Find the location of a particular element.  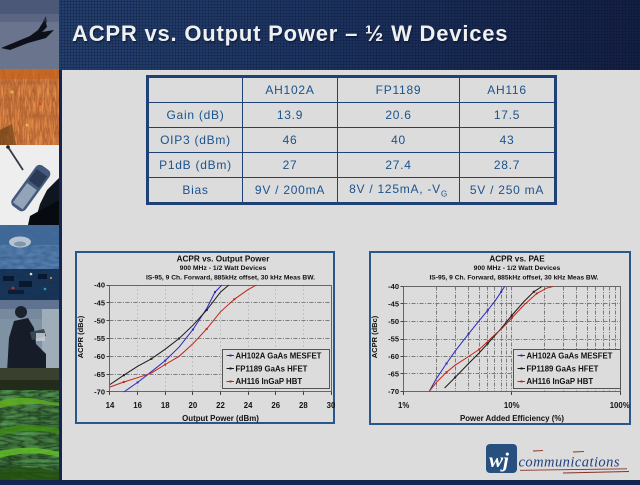

svg-text: 20 is located at coordinates (193, 405).